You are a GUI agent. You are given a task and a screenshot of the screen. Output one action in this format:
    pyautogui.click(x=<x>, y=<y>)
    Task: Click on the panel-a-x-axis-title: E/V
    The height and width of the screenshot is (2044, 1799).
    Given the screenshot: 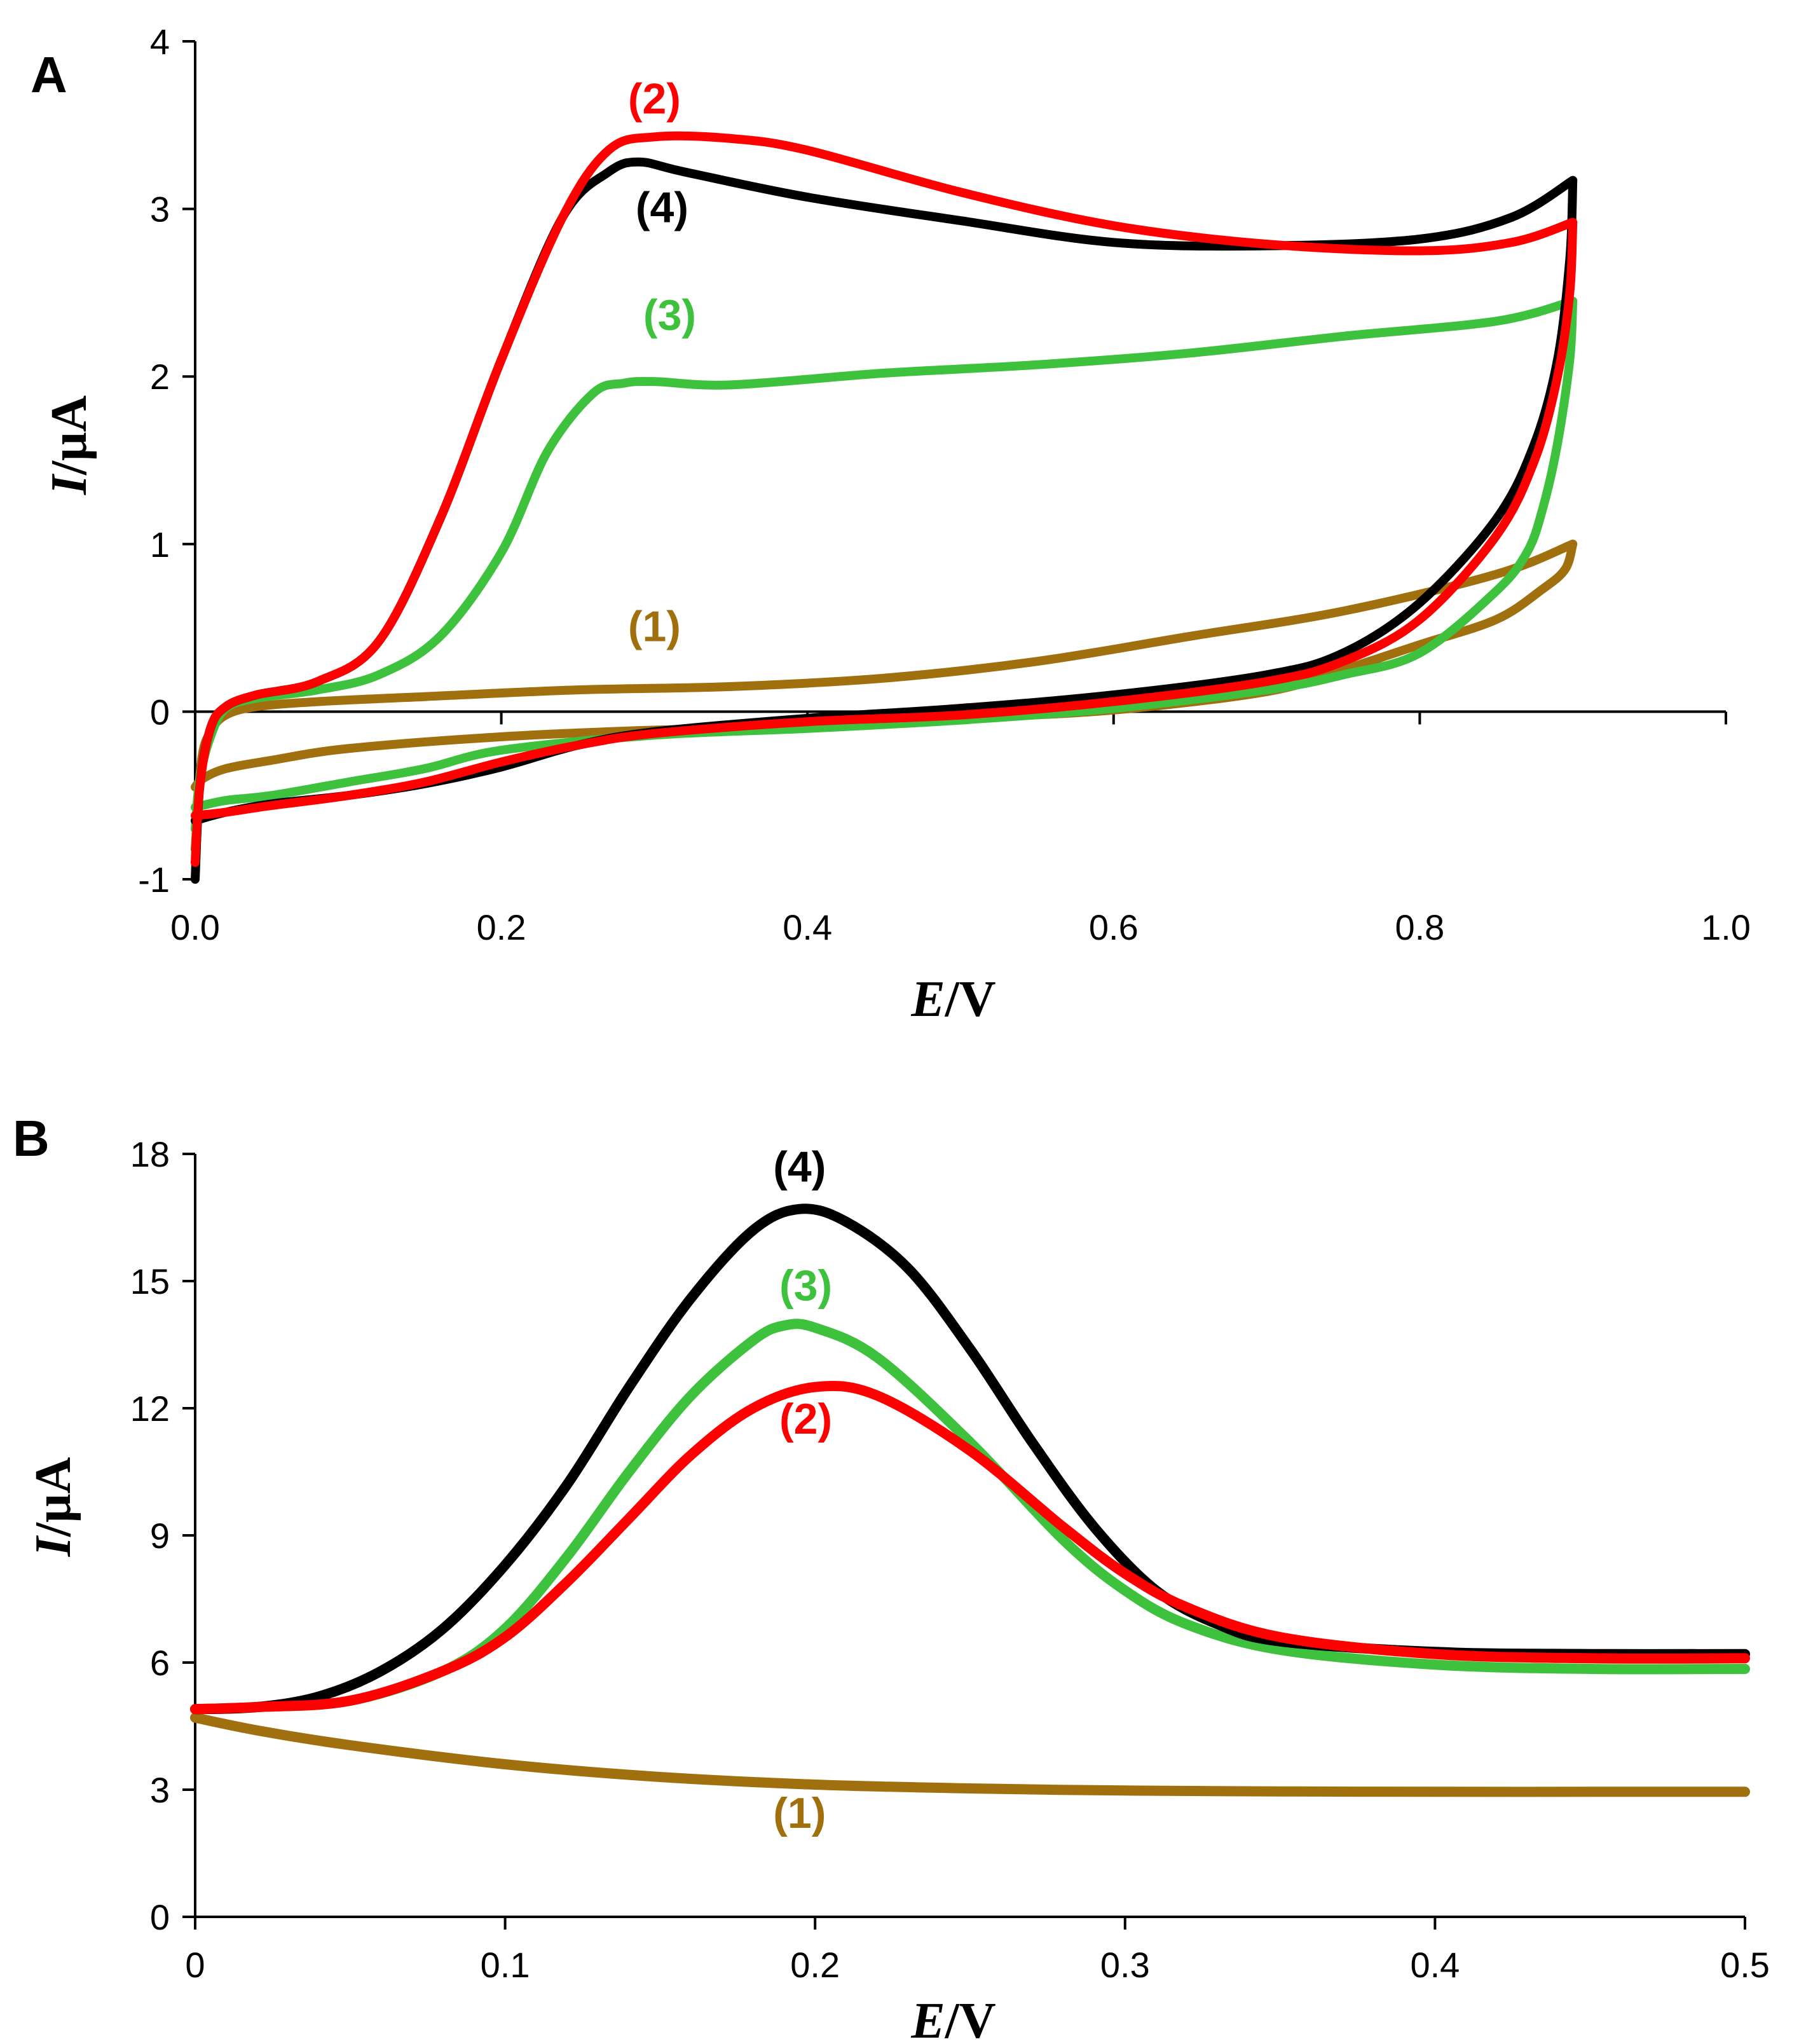 What is the action you would take?
    pyautogui.click(x=952, y=999)
    